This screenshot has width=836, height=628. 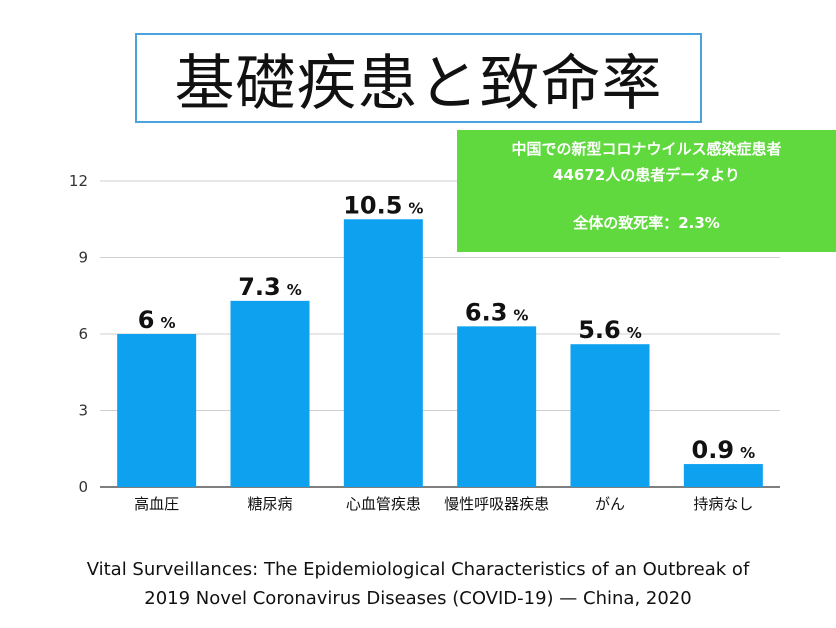 What do you see at coordinates (610, 330) in the screenshot?
I see `data-label: 5.6%` at bounding box center [610, 330].